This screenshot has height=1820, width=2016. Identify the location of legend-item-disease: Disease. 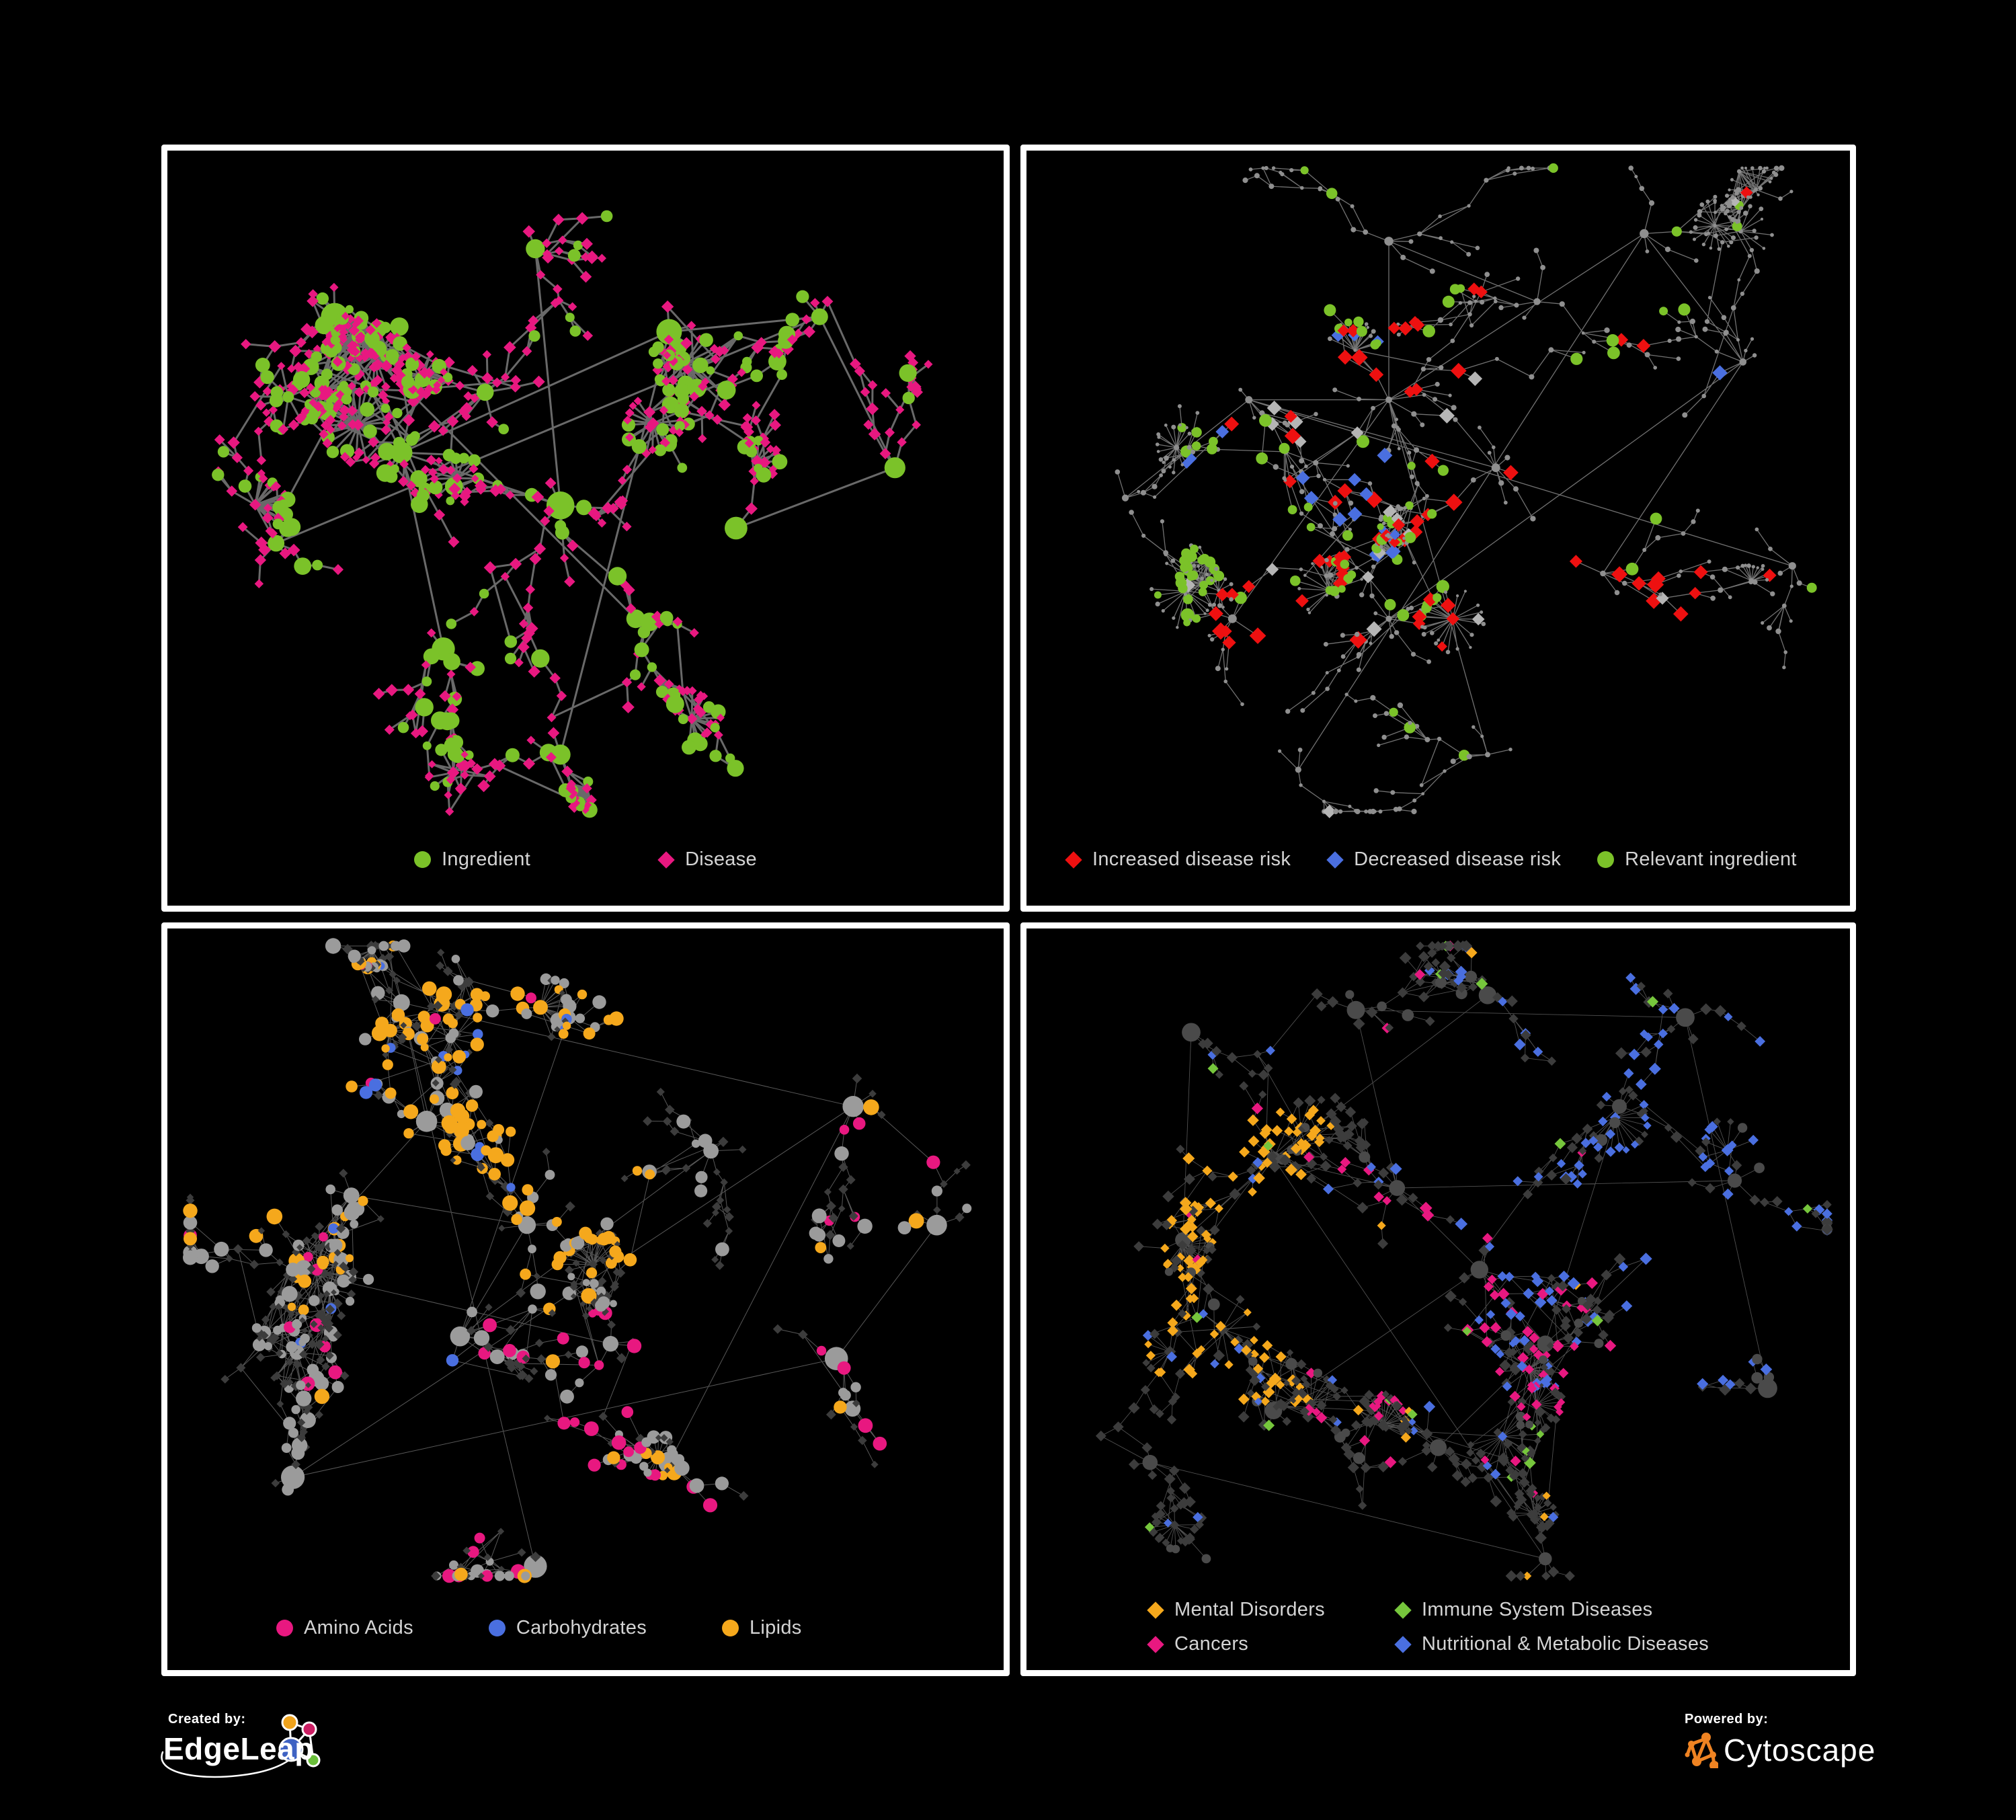
(707, 859).